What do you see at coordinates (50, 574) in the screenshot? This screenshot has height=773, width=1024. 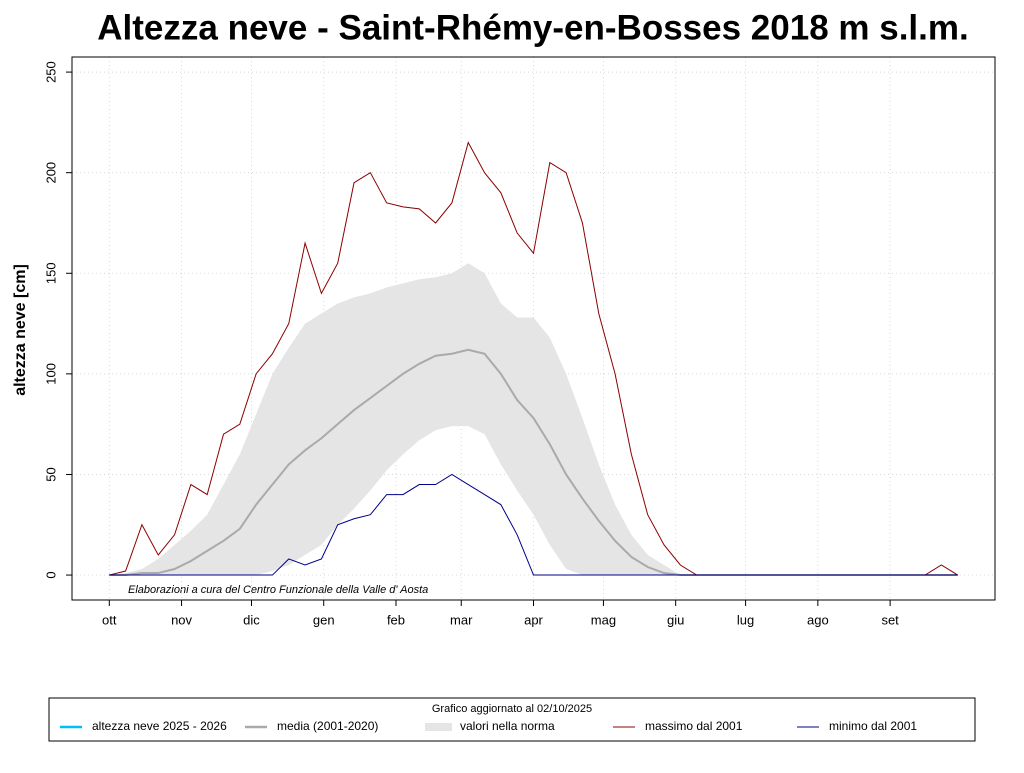 I see `y-tick-label: 0` at bounding box center [50, 574].